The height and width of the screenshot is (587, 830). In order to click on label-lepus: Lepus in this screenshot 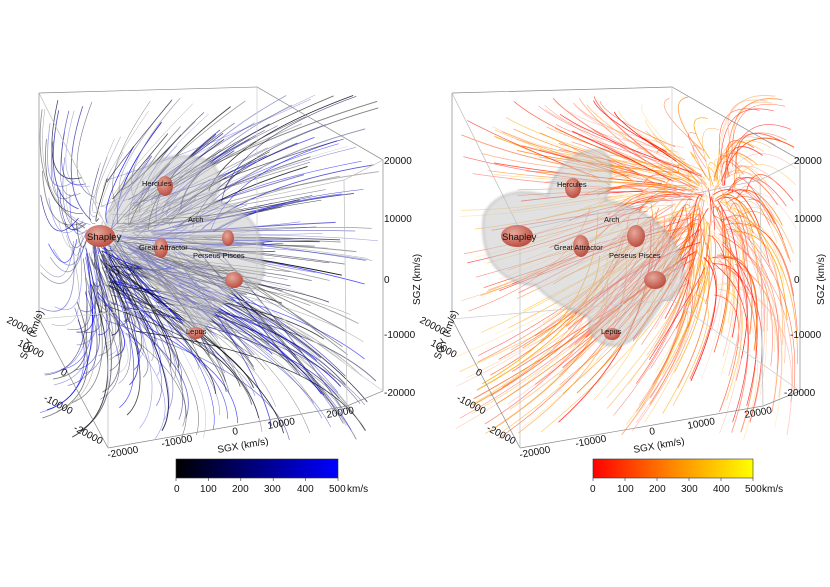, I will do `click(611, 331)`.